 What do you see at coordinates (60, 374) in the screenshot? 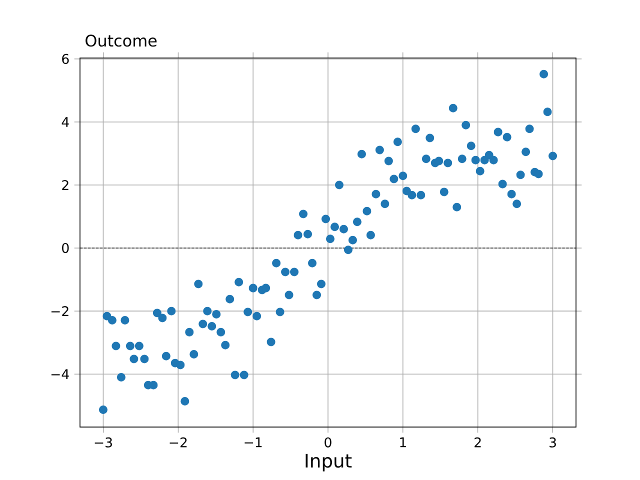
I see `y-tick-label: −4` at bounding box center [60, 374].